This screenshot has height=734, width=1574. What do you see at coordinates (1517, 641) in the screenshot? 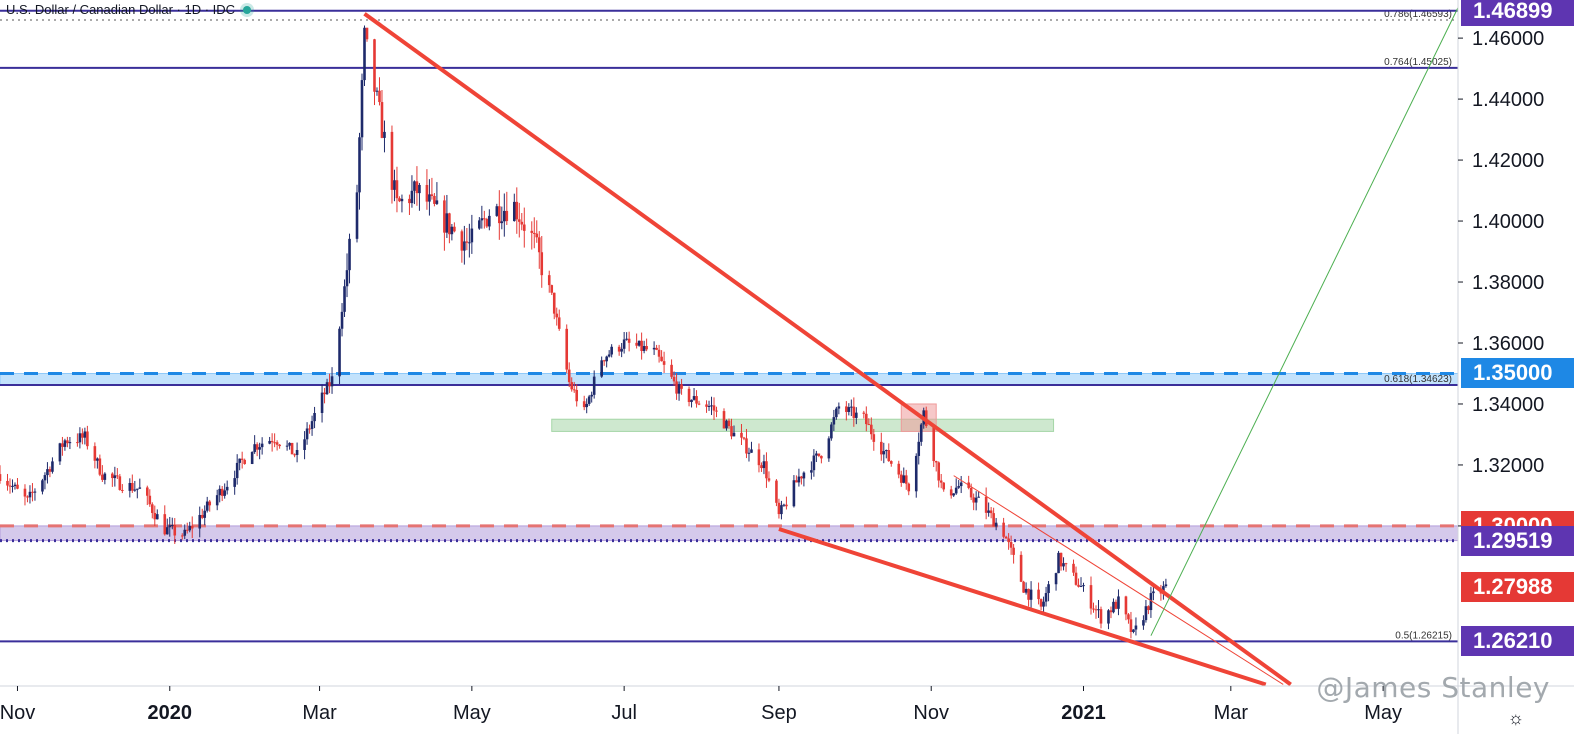
I see `price-tag-5: 1.26210` at bounding box center [1517, 641].